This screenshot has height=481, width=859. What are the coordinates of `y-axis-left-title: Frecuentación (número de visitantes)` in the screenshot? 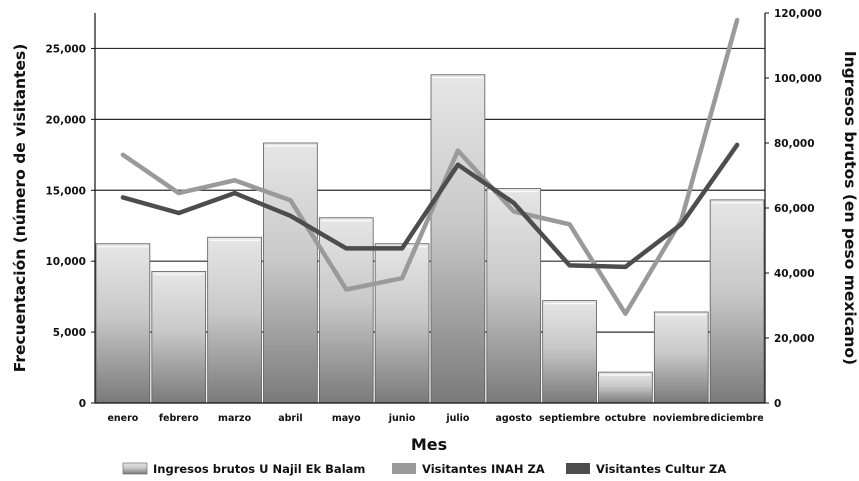 It's located at (20, 208).